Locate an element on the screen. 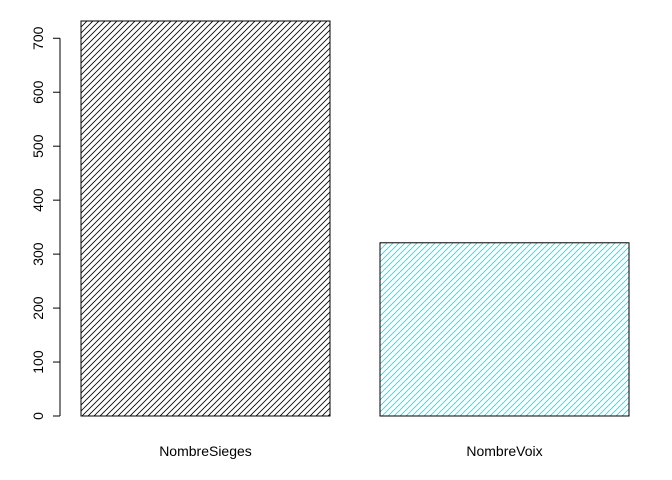 The image size is (672, 480). y-tick-label: 700 is located at coordinates (38, 38).